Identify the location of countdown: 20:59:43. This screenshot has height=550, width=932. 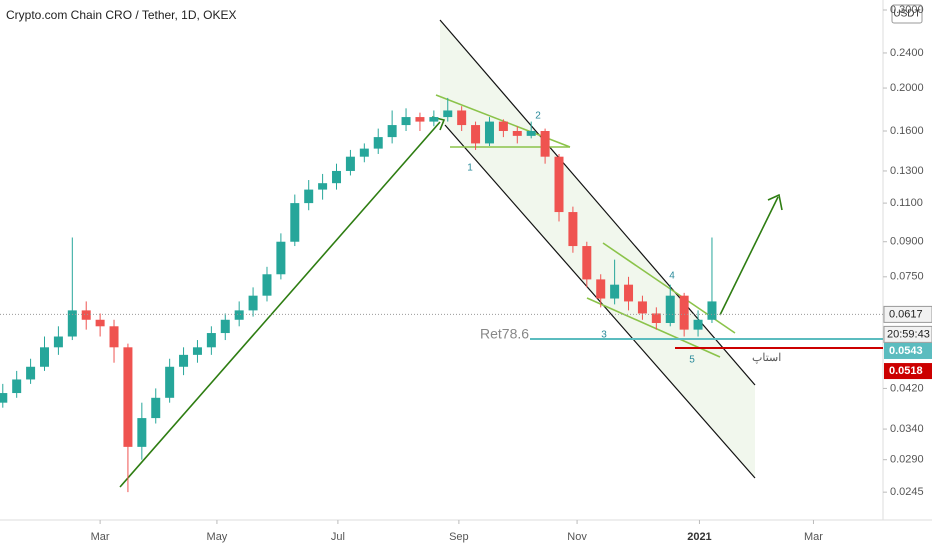
(908, 334).